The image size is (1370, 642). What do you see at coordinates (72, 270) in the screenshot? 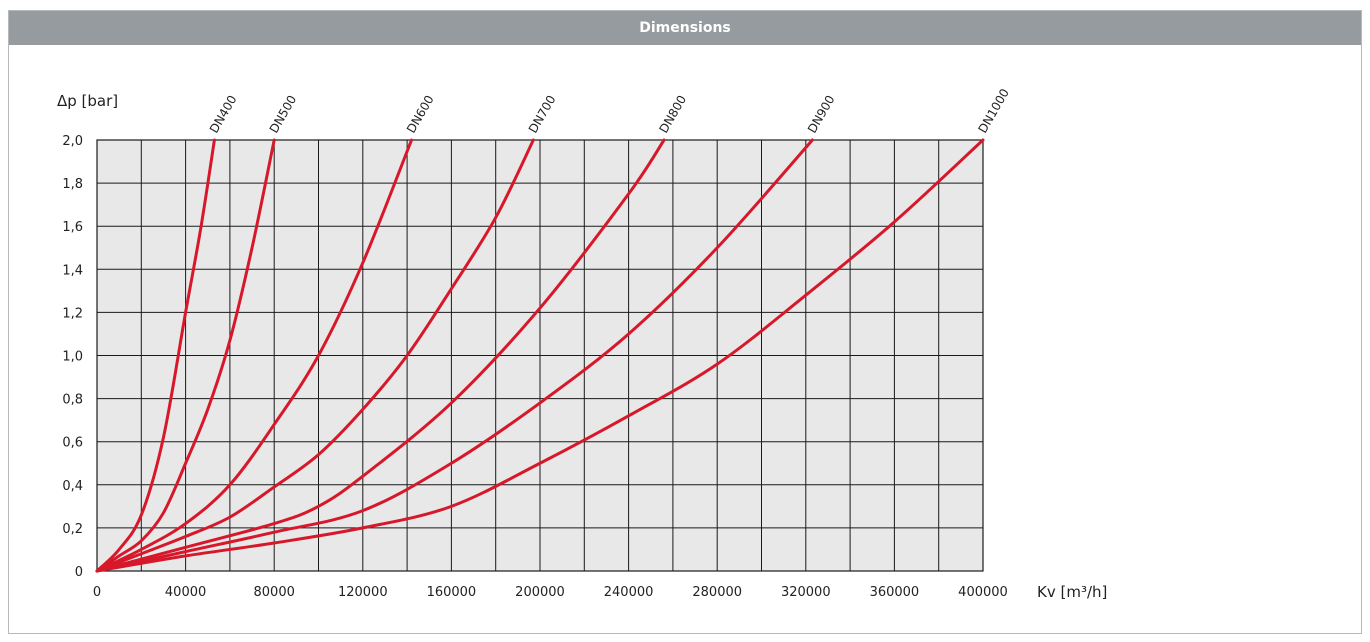
I see `y-tick-label: 1,4` at bounding box center [72, 270].